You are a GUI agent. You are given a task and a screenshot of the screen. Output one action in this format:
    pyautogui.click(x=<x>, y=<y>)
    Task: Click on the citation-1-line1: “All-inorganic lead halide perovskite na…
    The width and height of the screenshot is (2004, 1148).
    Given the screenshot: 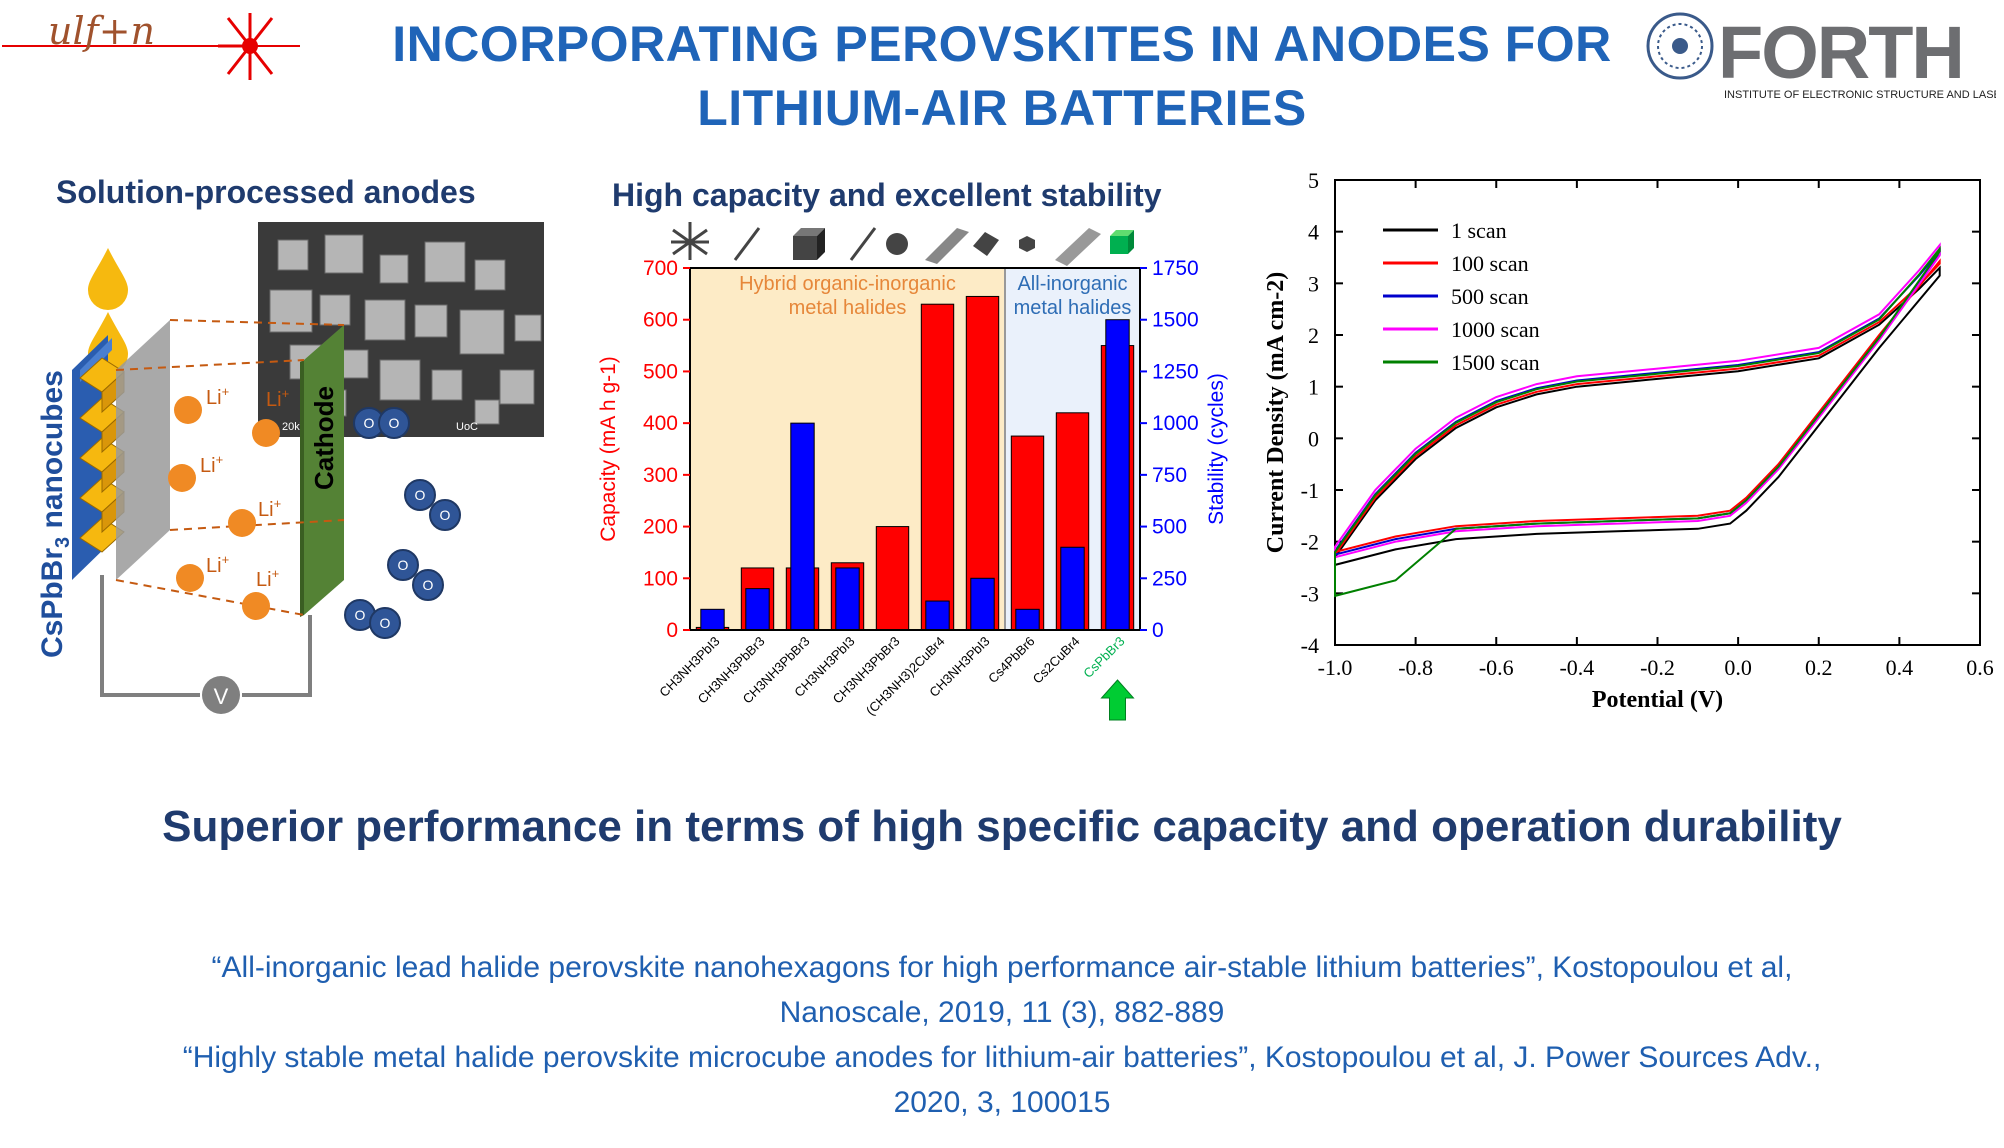 What is the action you would take?
    pyautogui.click(x=1002, y=967)
    